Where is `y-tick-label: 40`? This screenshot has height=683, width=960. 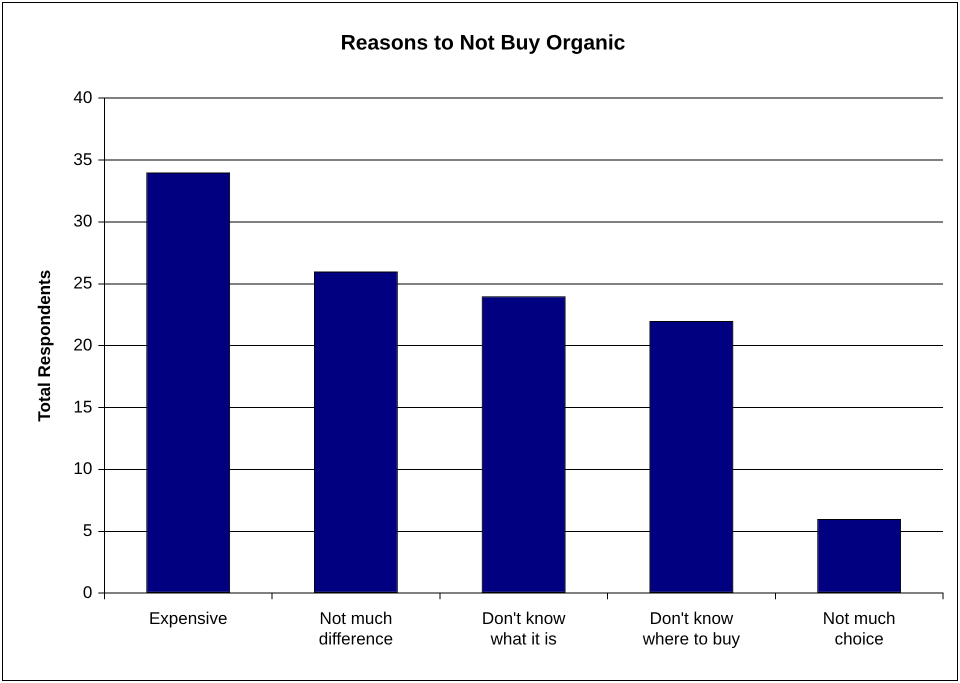 y-tick-label: 40 is located at coordinates (82, 97).